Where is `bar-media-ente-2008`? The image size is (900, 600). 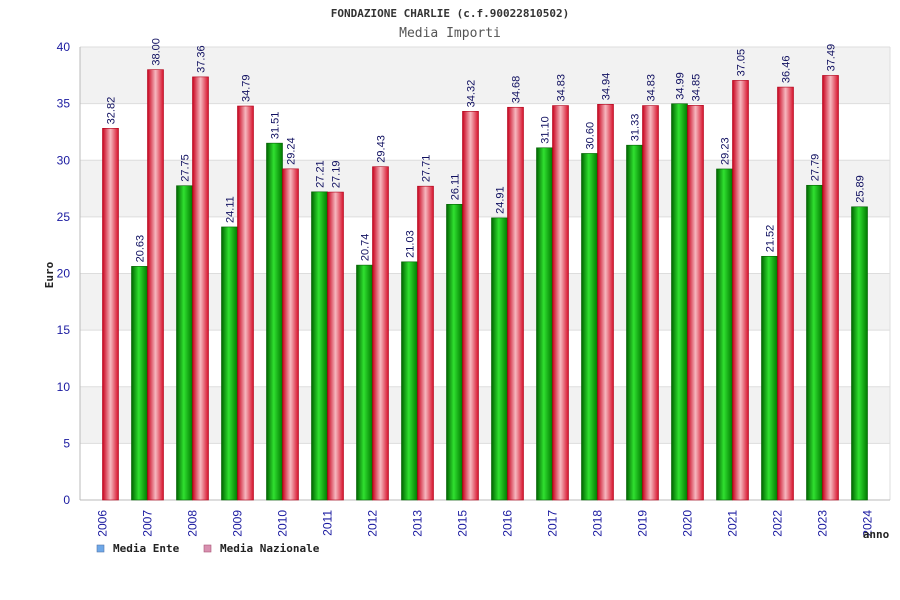 bar-media-ente-2008 is located at coordinates (184, 343).